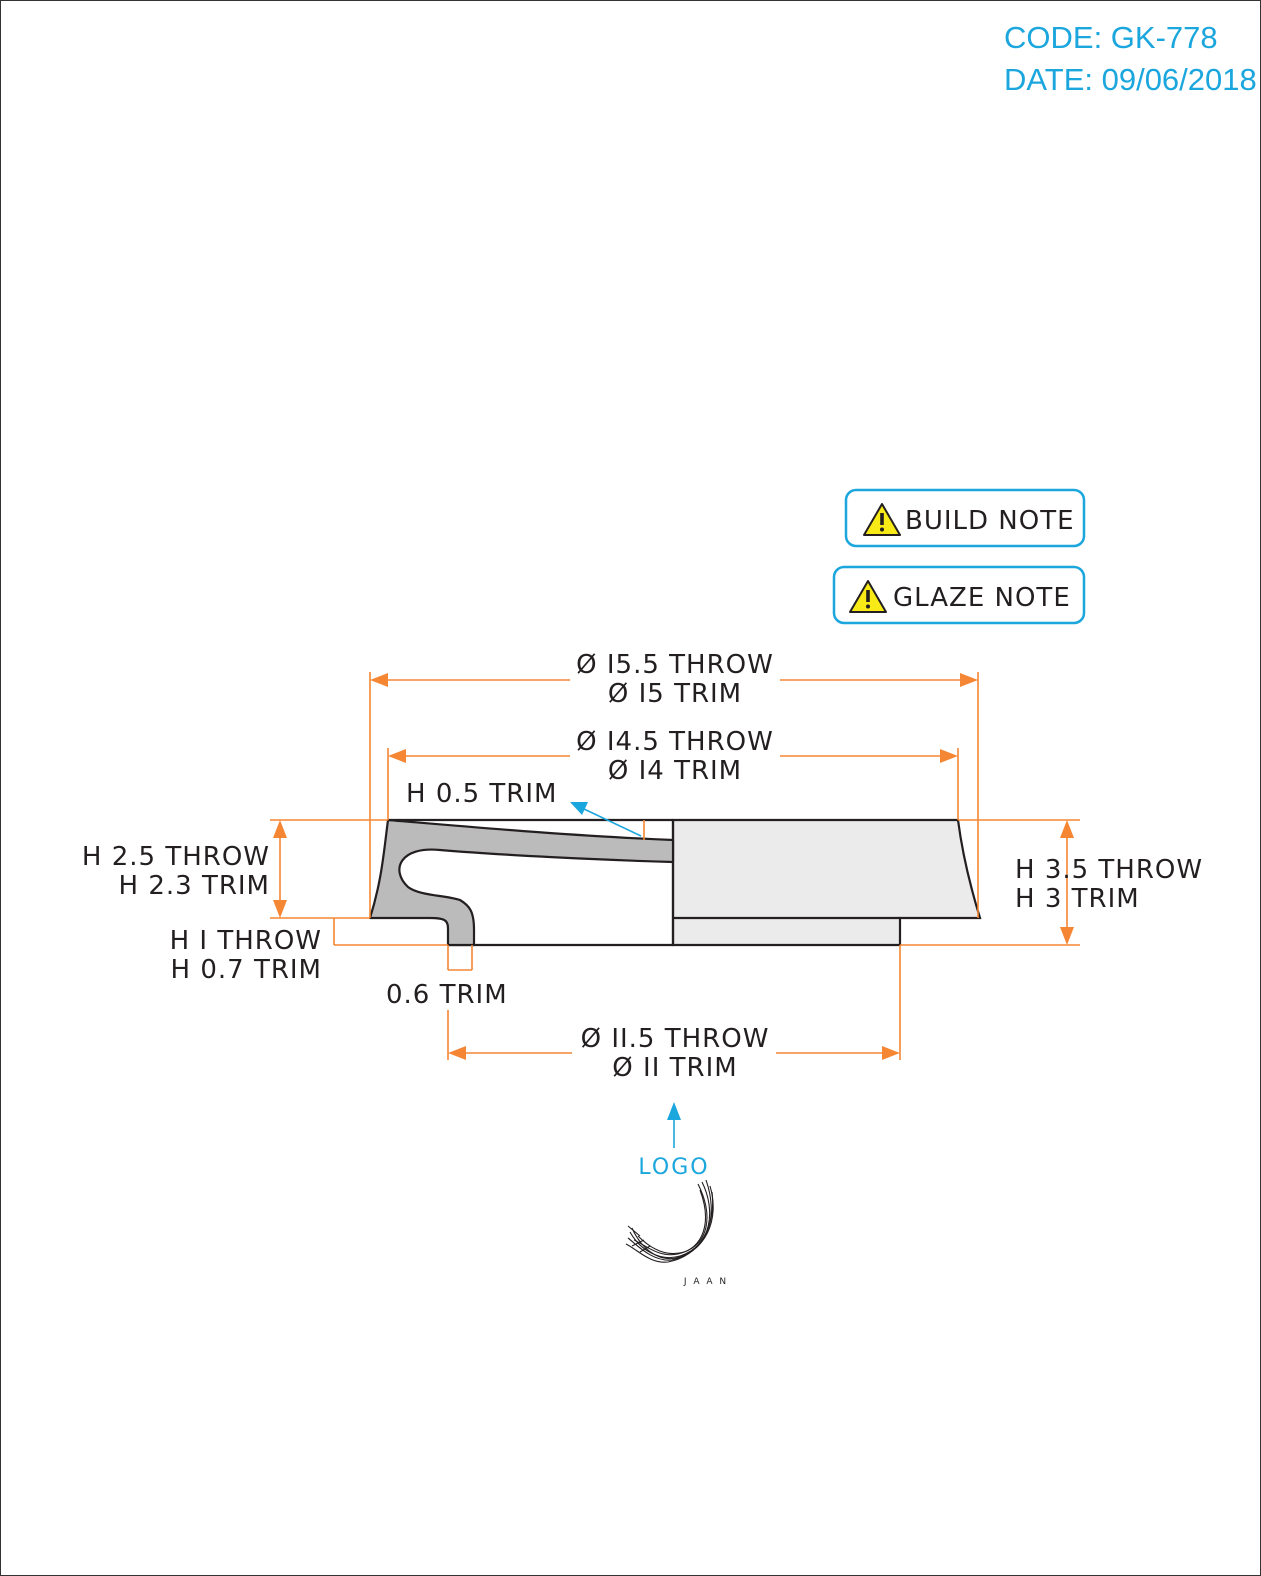 This screenshot has width=1261, height=1576. I want to click on lid-thickness-callout: H 0.5 TRIM, so click(525, 809).